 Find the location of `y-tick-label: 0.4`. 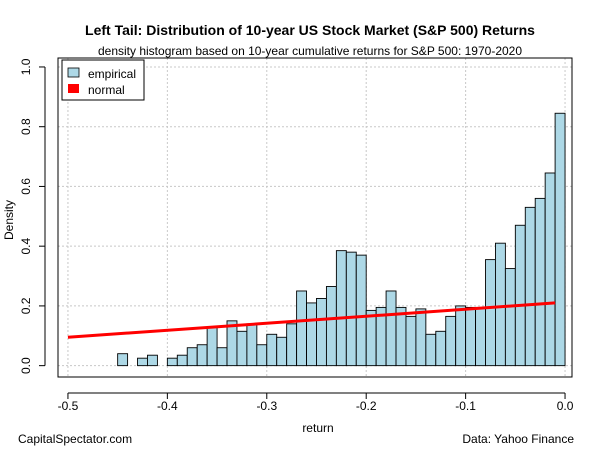

y-tick-label: 0.4 is located at coordinates (26, 246).